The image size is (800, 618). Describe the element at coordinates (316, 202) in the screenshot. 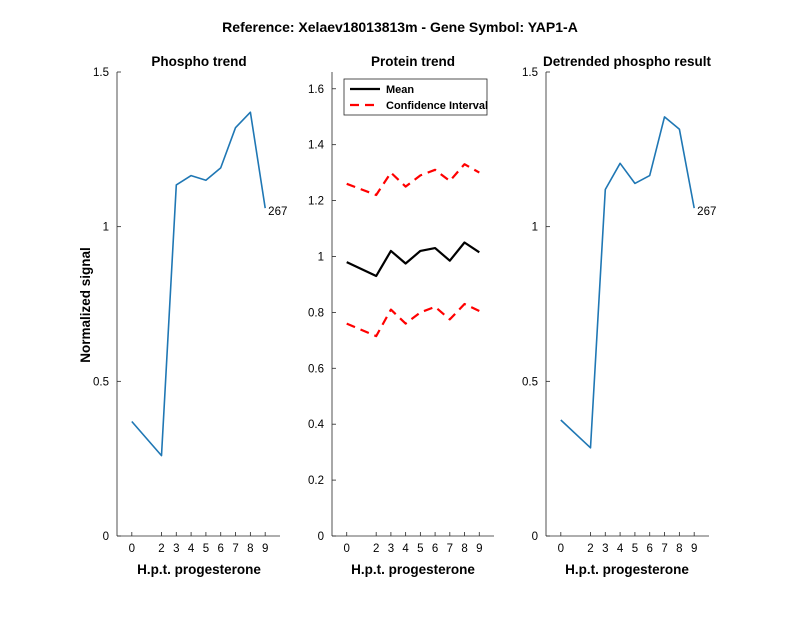

I see `y-tick-label: 1.2` at that location.